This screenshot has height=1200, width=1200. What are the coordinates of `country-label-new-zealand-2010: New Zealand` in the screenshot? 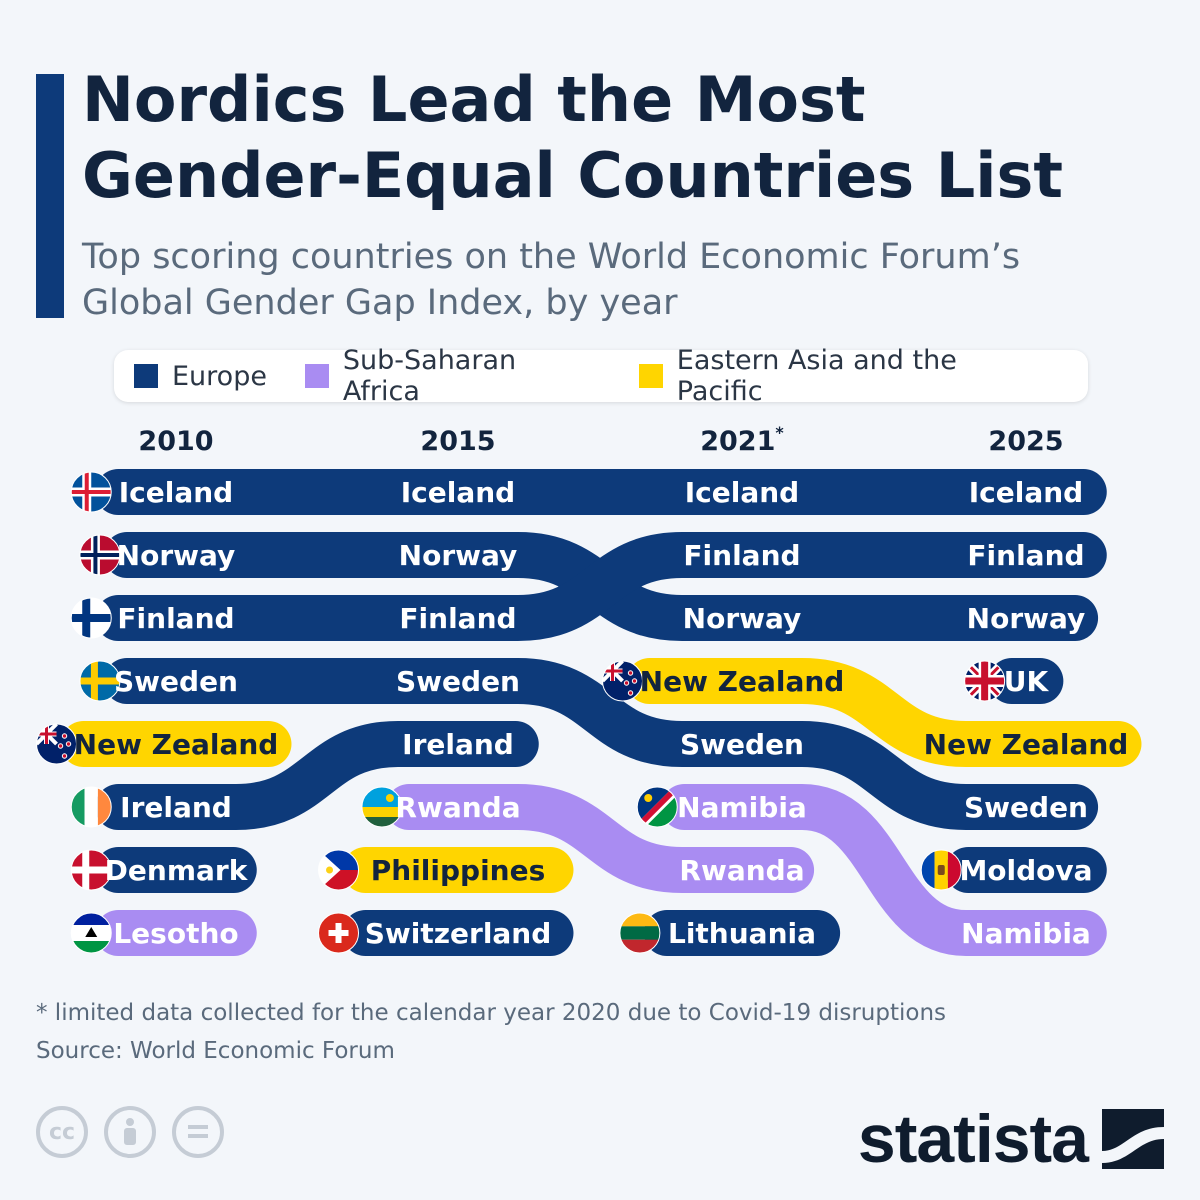 It's located at (176, 744).